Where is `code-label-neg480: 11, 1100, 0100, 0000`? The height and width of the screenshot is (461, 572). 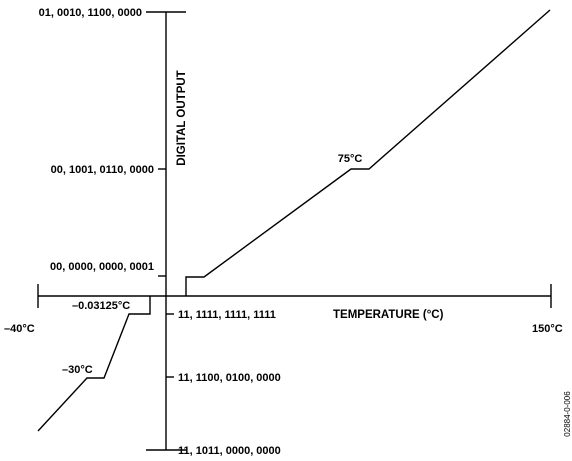 code-label-neg480: 11, 1100, 0100, 0000 is located at coordinates (229, 378).